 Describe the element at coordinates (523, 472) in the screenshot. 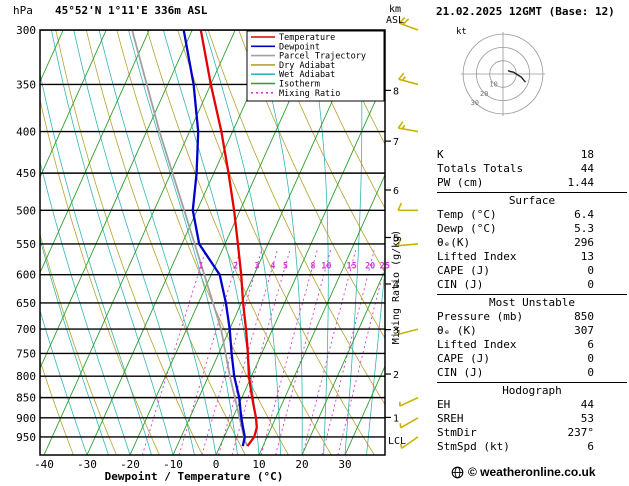

I see `copyright-footer: © weatheronline.co.uk` at that location.